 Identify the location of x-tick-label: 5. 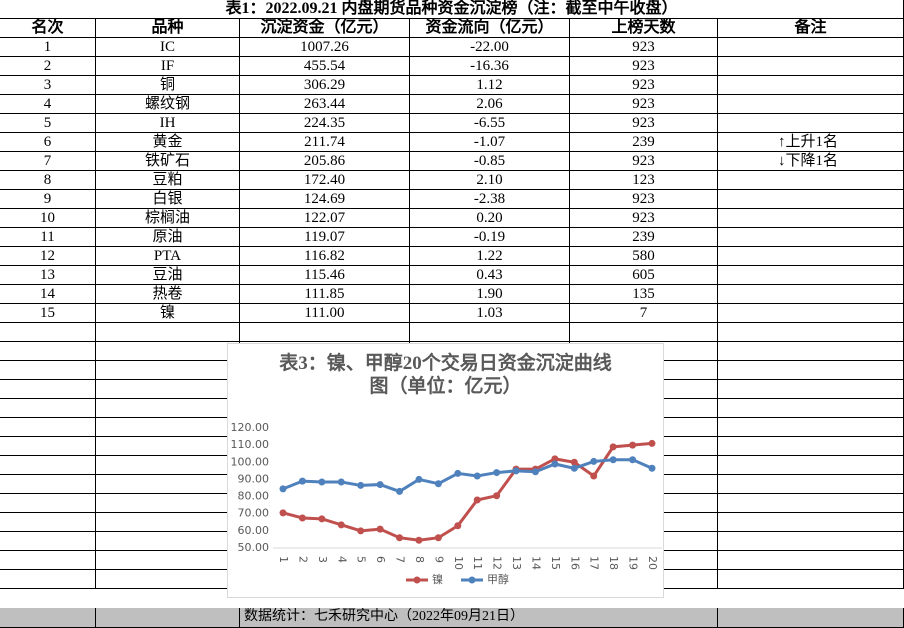
(361, 559).